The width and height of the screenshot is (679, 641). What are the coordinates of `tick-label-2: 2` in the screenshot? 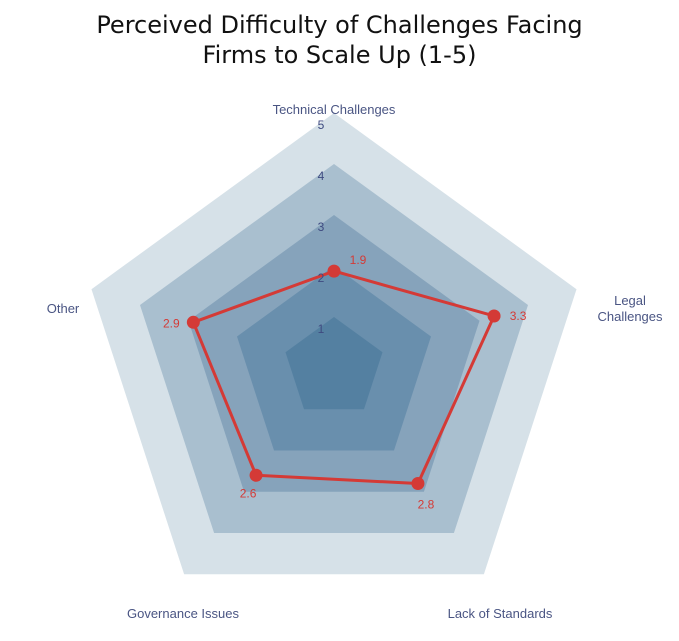 It's located at (321, 278).